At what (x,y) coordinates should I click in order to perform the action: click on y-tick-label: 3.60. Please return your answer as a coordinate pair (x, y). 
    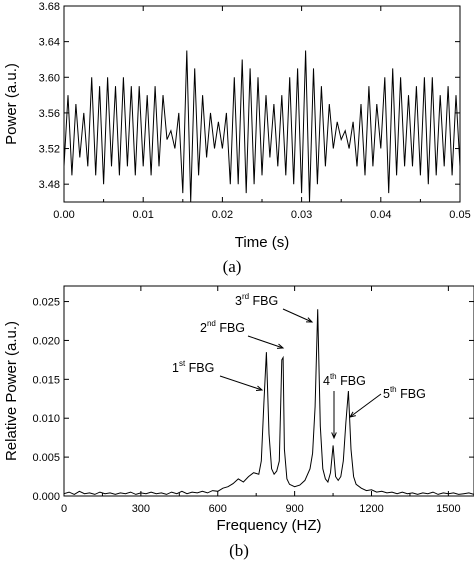
    Looking at the image, I should click on (49, 78).